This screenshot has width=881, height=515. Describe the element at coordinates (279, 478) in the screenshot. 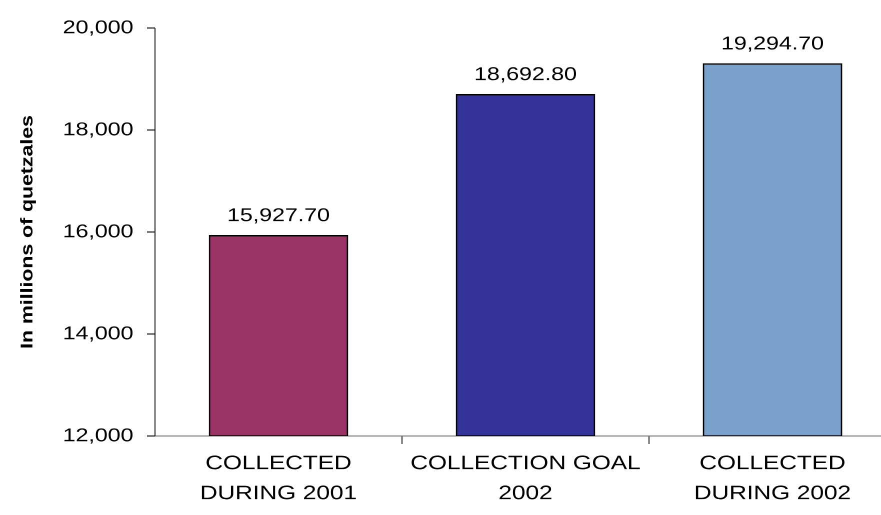

I see `x-tick-label: COLLECTED DURING 2001` at that location.